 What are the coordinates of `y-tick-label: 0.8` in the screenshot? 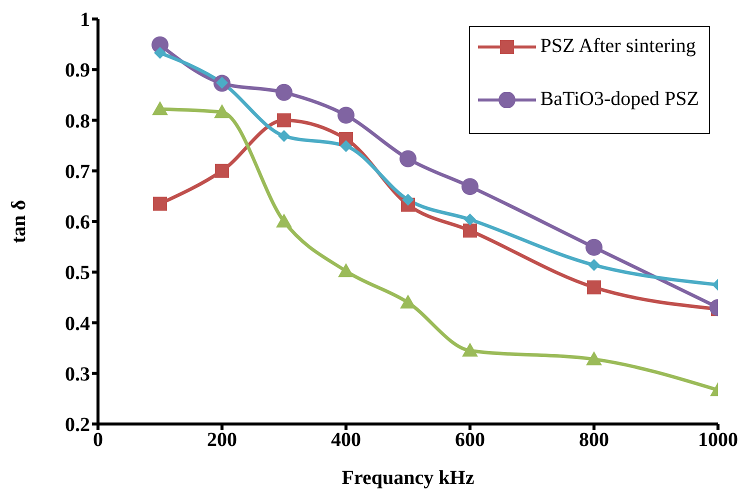 It's located at (77, 121).